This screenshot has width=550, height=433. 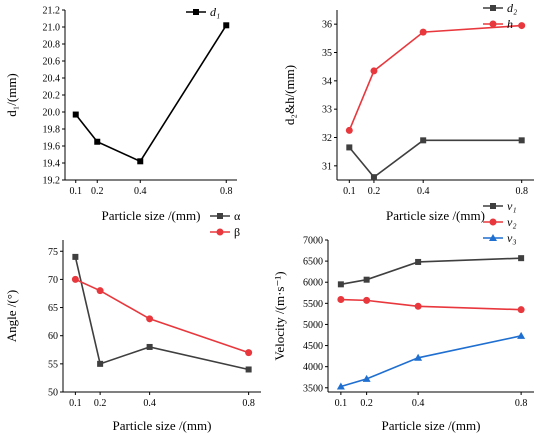 What do you see at coordinates (327, 53) in the screenshot?
I see `y-tick-label: 35` at bounding box center [327, 53].